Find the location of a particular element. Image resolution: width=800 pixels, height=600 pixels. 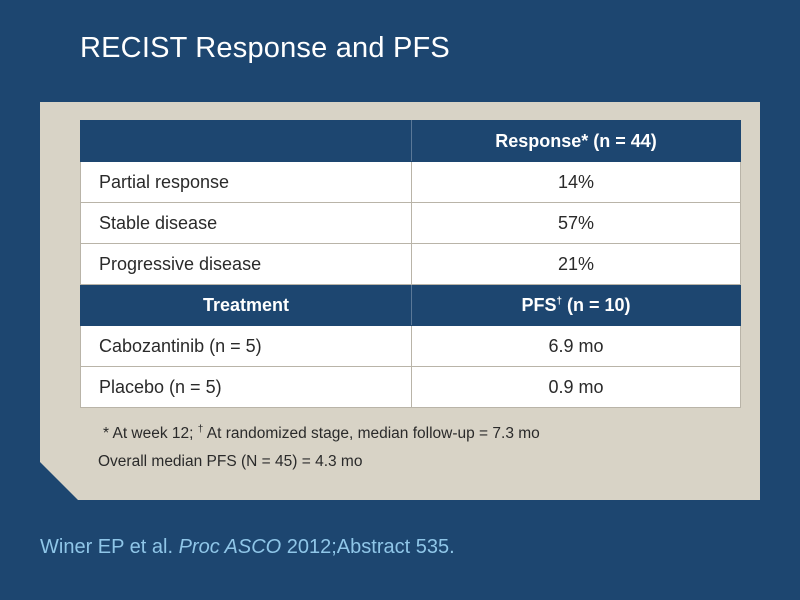

row-value: 6.9 mo is located at coordinates (576, 346).